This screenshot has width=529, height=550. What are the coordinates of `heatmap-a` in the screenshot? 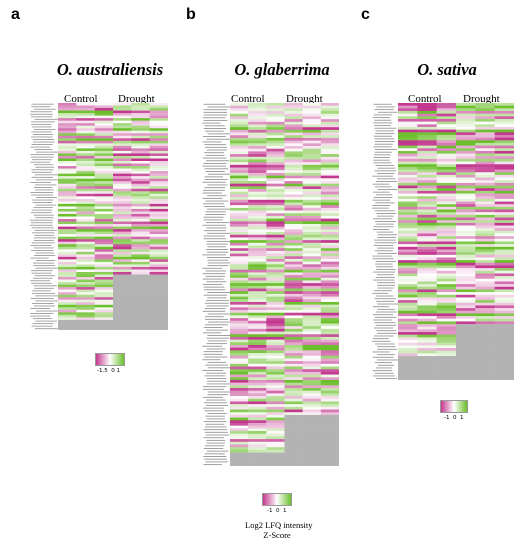 It's located at (99, 216).